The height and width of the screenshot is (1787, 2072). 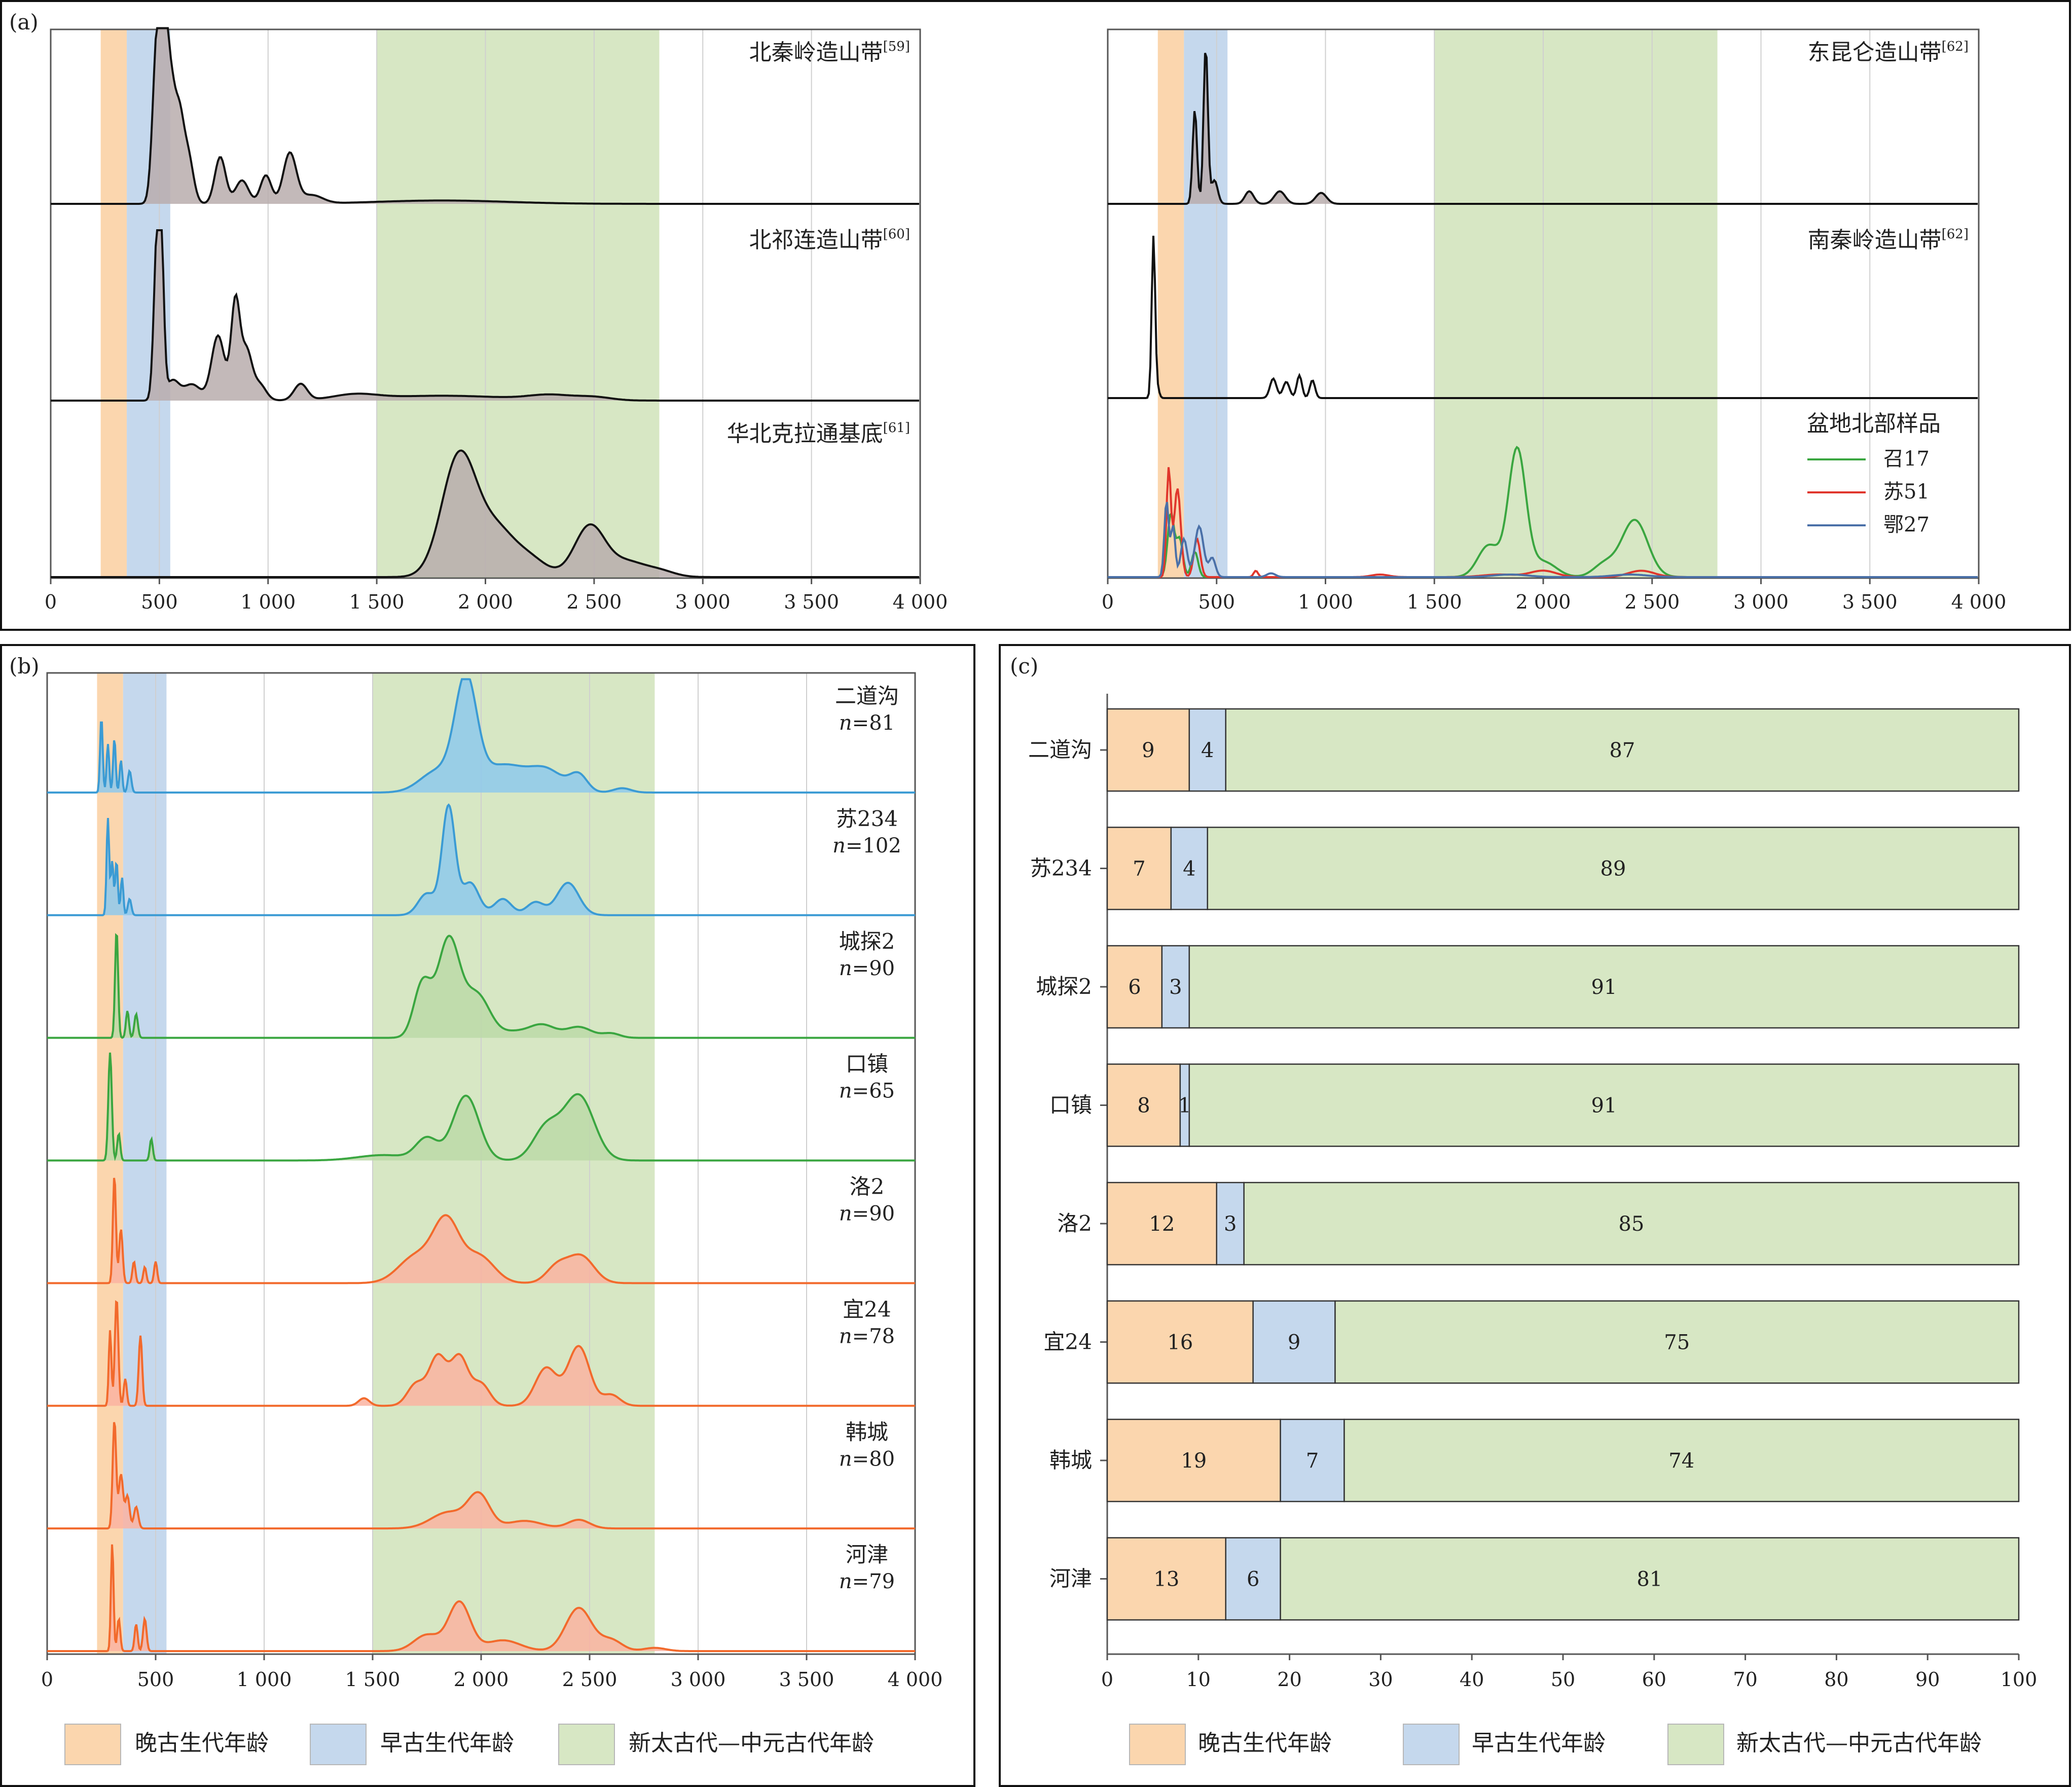 I want to click on b-tick-label: 2 000, so click(x=481, y=1679).